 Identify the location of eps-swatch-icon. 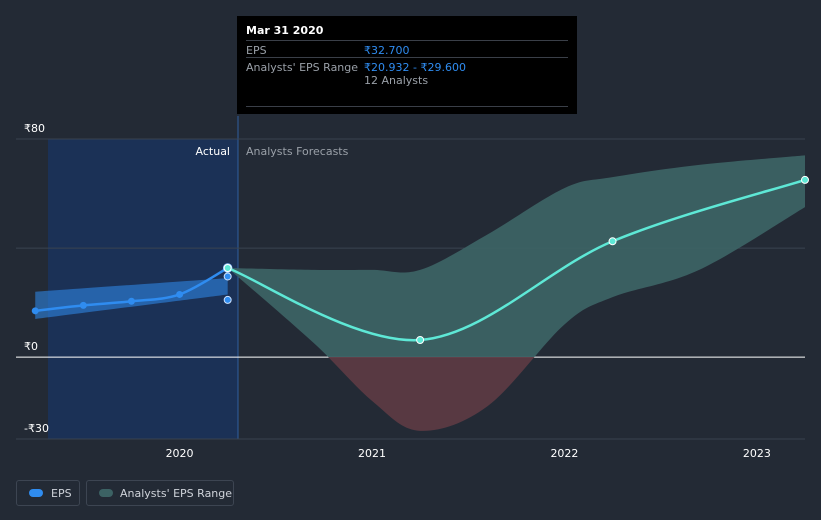
(36, 493).